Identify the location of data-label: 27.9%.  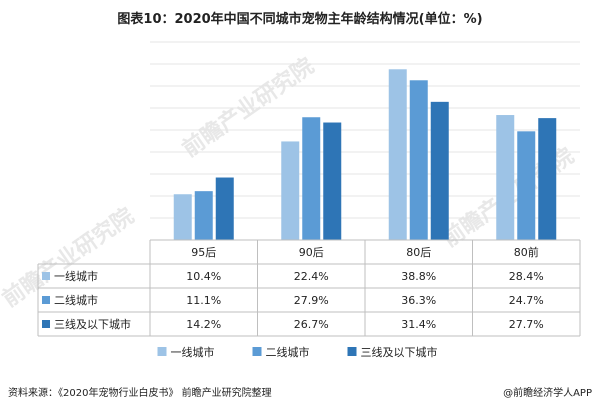
(311, 300).